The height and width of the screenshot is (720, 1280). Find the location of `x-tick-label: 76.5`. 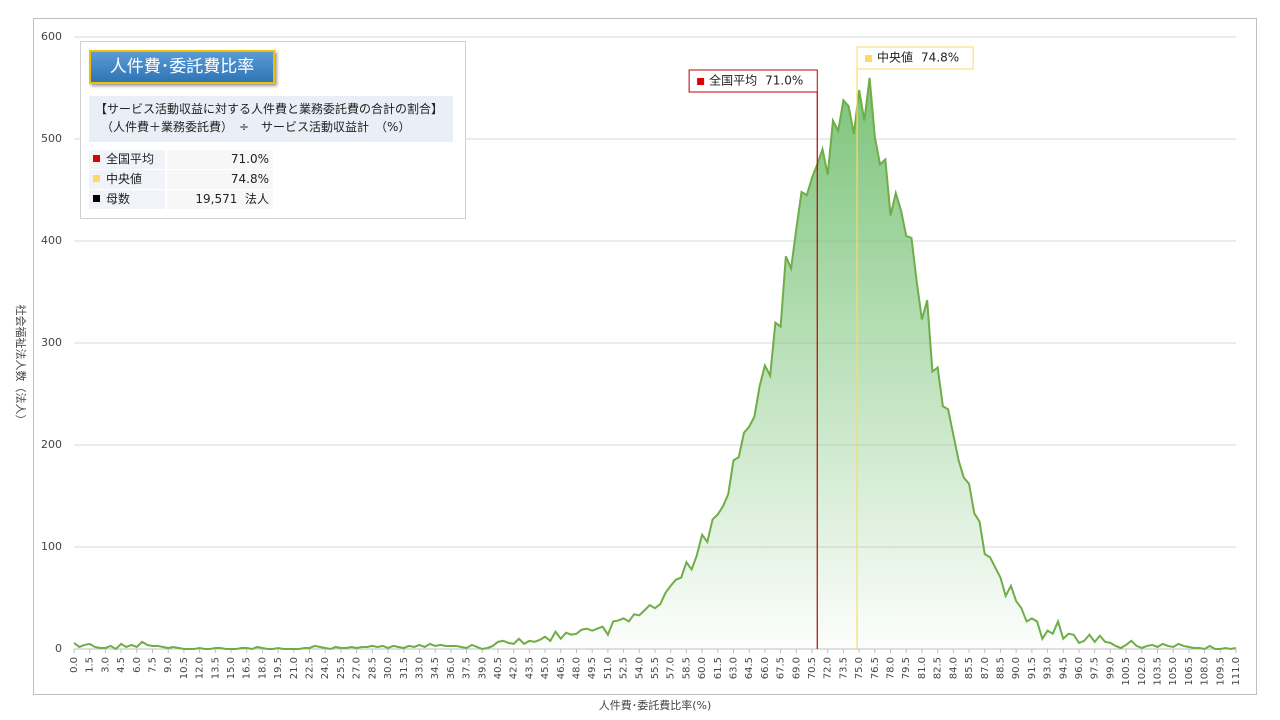

x-tick-label: 76.5 is located at coordinates (875, 668).